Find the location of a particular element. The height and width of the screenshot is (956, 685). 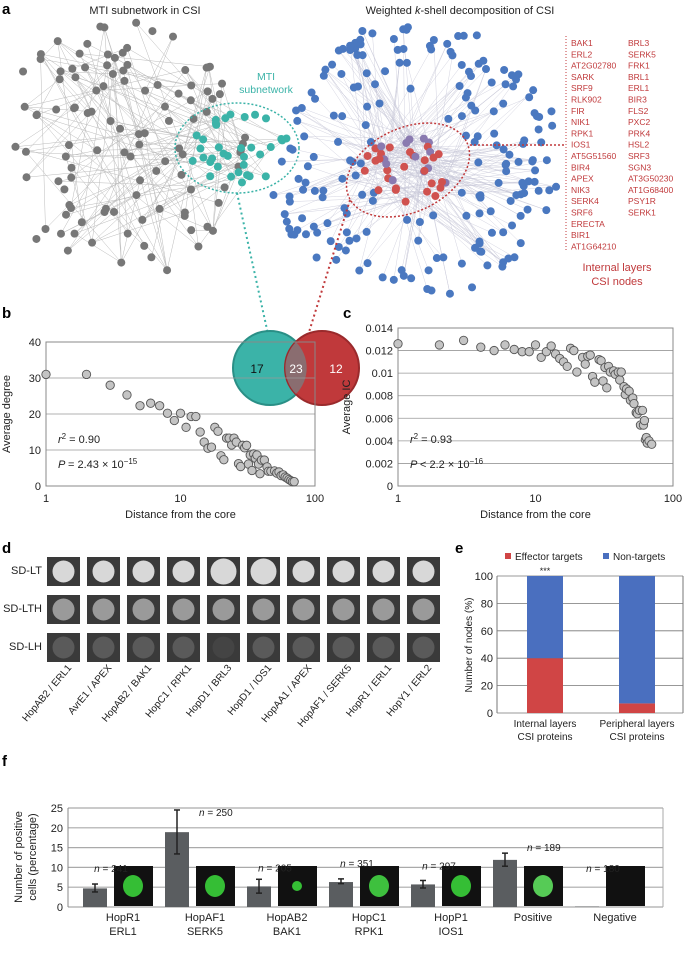

category-label: RPK1 is located at coordinates (369, 932).